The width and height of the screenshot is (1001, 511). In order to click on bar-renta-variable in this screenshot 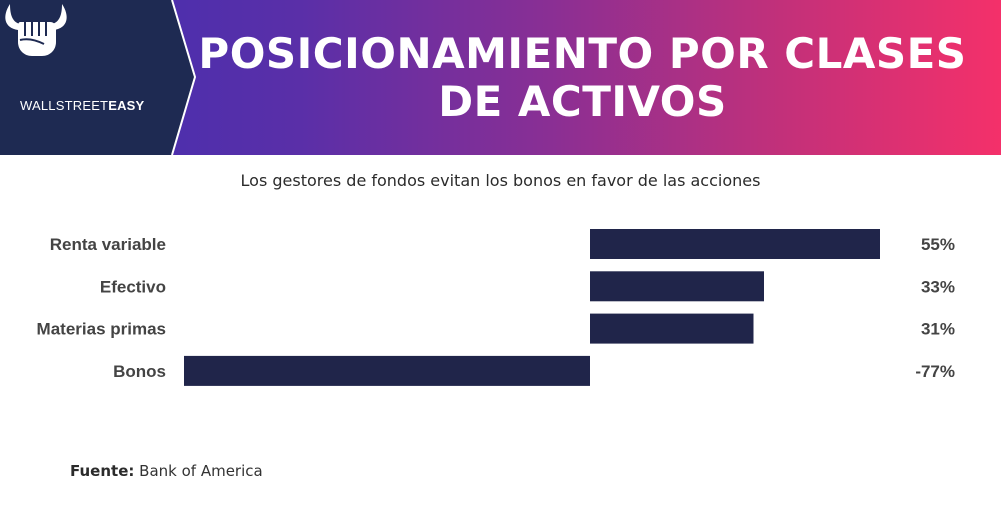, I will do `click(735, 244)`.